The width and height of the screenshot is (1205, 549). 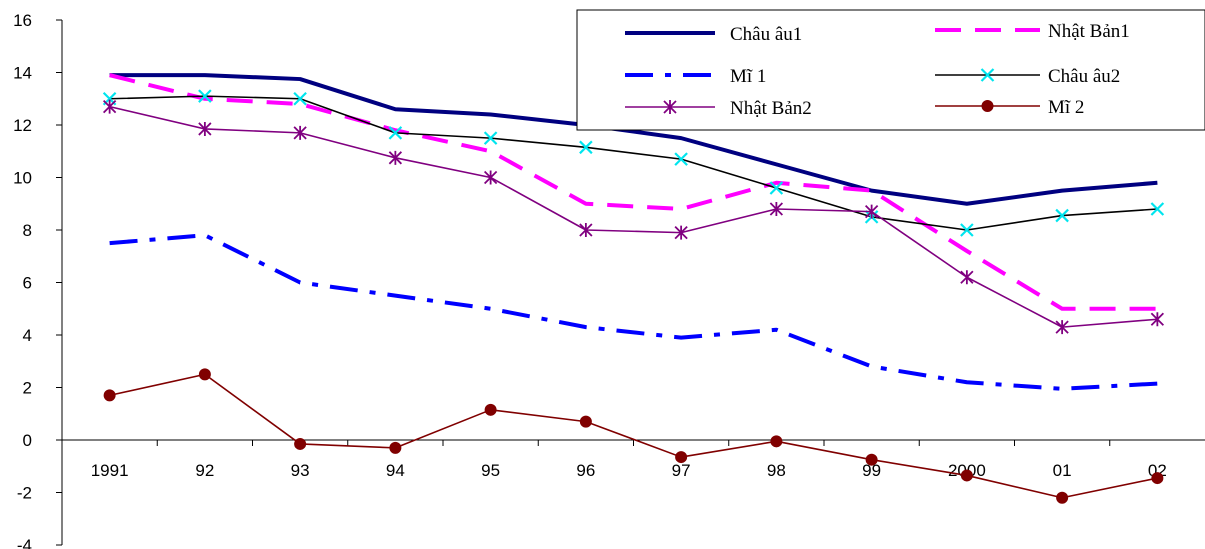 I want to click on y-tick-label: -2, so click(x=24, y=493).